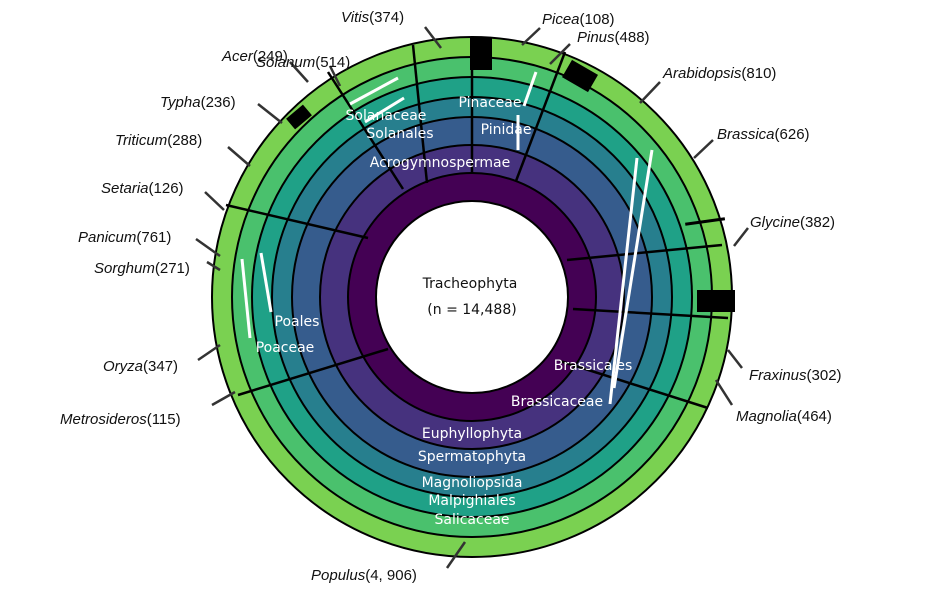 The image size is (944, 590). I want to click on genus-label-acer: Acer(249), so click(254, 56).